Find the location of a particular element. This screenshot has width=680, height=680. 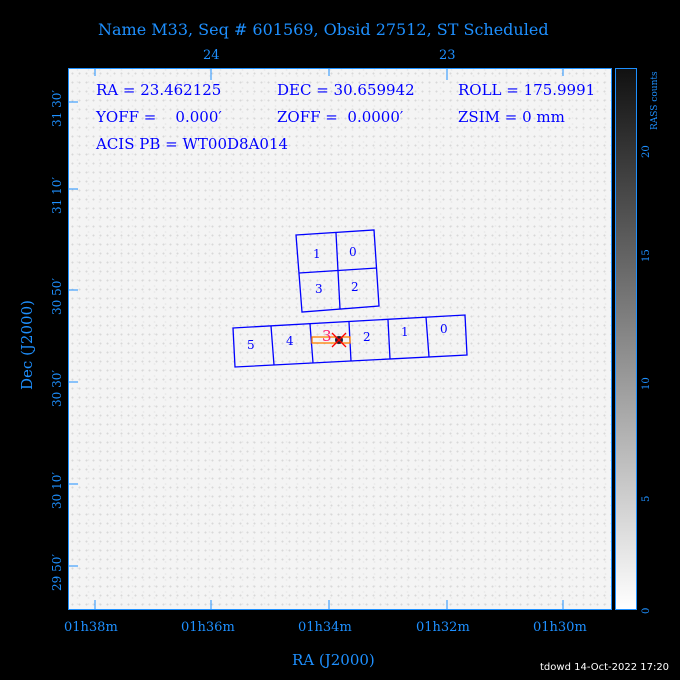

colorbar-tick: 15 is located at coordinates (646, 255).